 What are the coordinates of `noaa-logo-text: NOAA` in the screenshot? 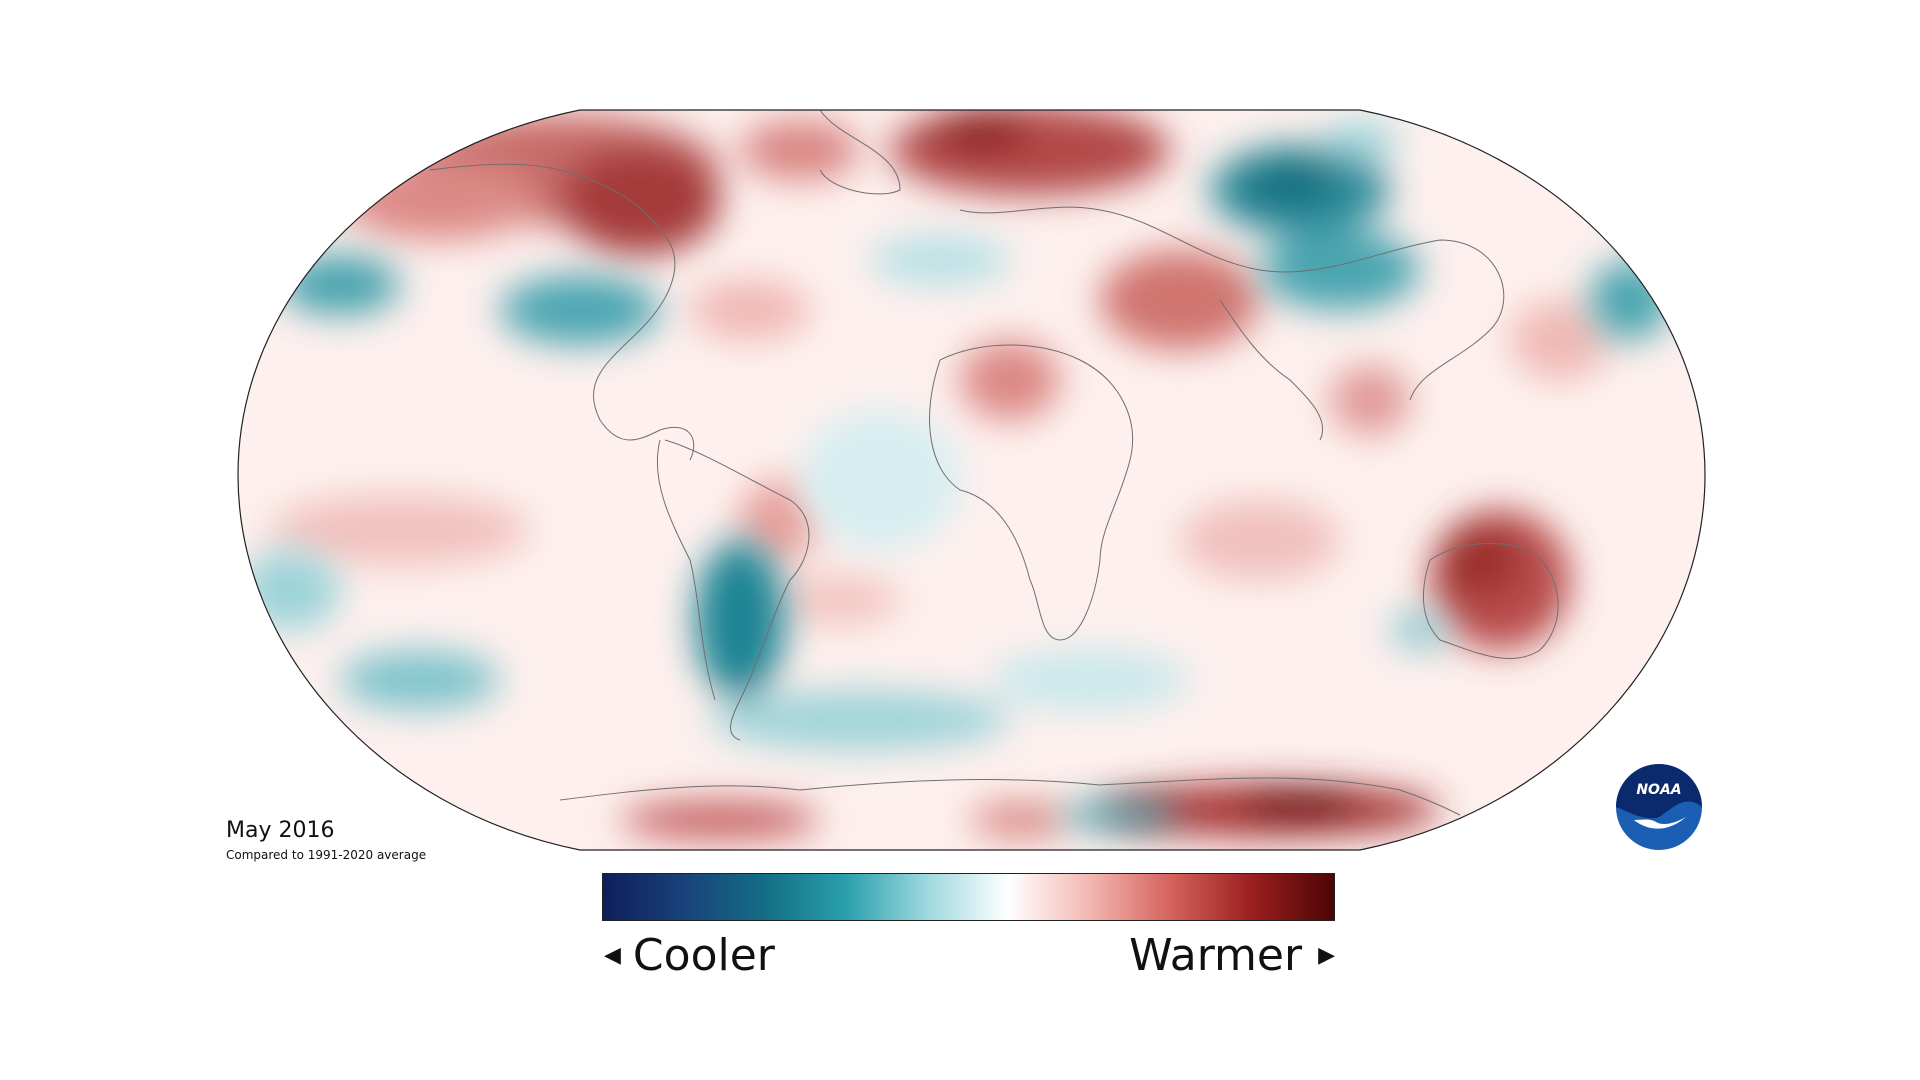 It's located at (1658, 790).